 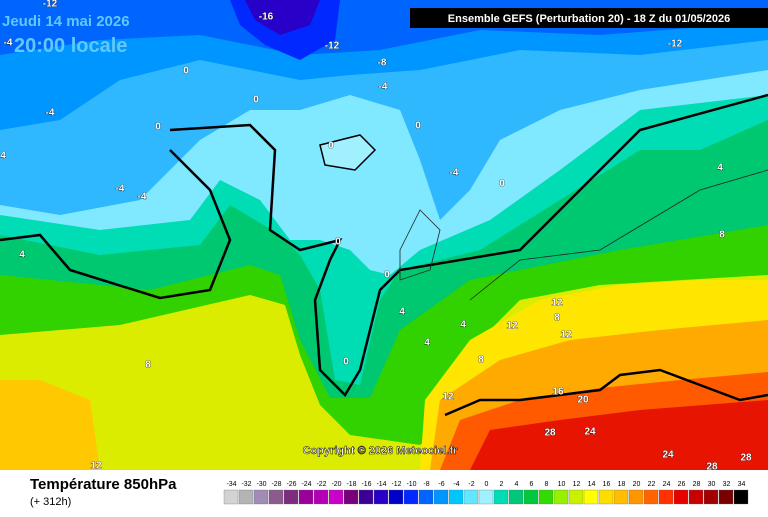 What do you see at coordinates (682, 484) in the screenshot?
I see `legend-value: 26` at bounding box center [682, 484].